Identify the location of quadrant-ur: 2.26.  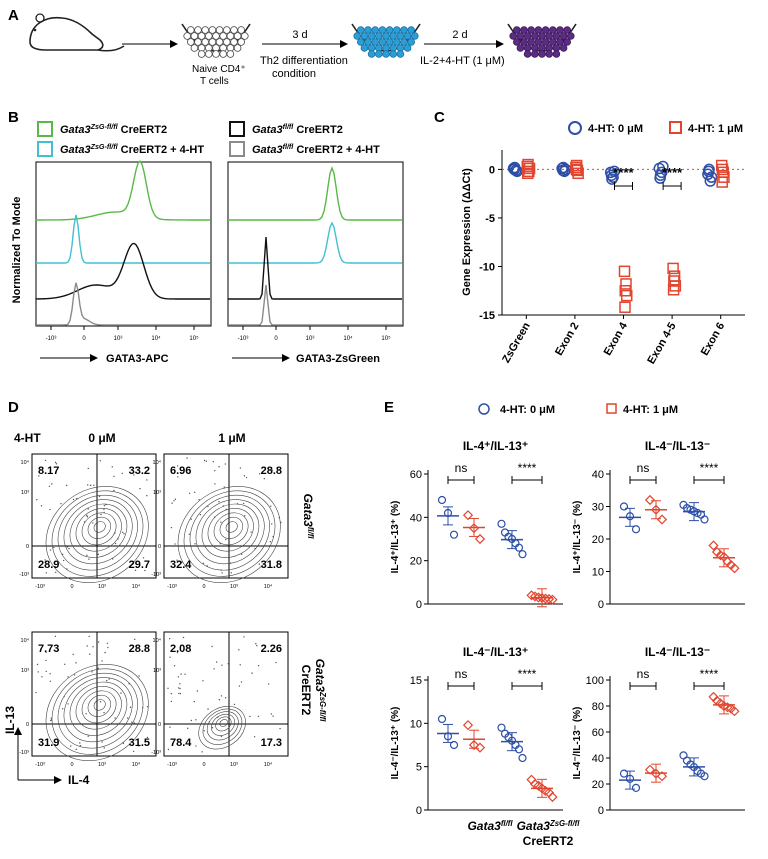
(271, 649).